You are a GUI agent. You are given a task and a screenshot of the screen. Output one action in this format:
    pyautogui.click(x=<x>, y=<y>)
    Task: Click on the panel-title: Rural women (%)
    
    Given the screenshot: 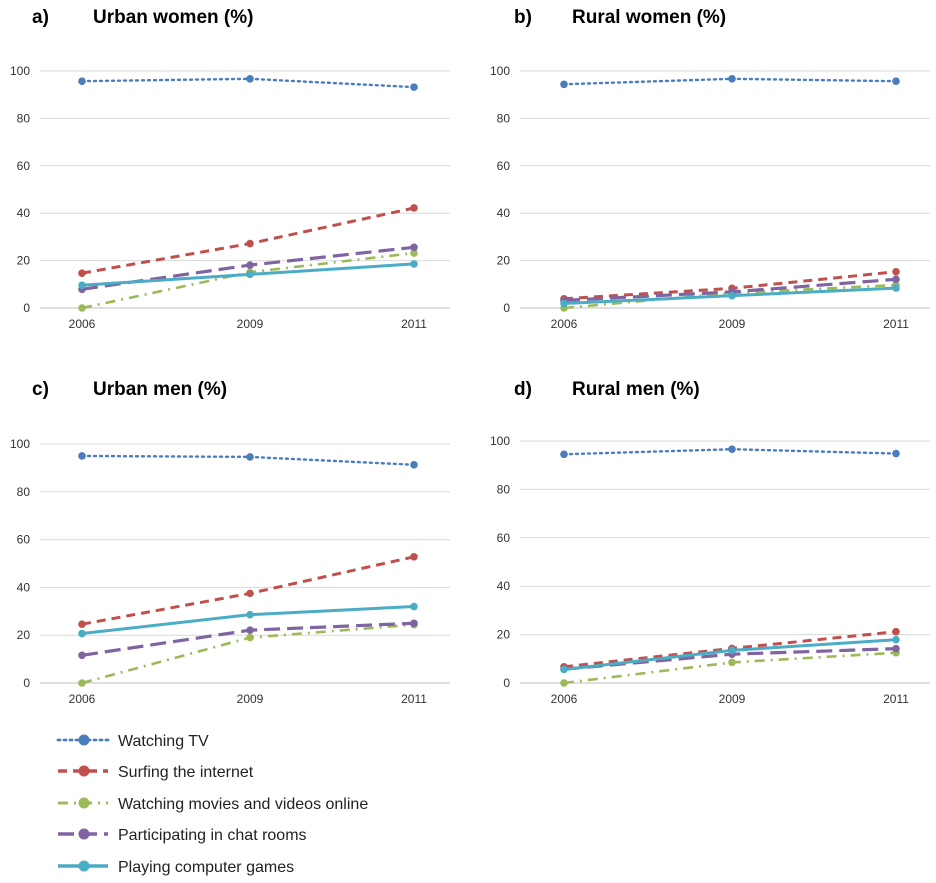 What is the action you would take?
    pyautogui.click(x=649, y=17)
    